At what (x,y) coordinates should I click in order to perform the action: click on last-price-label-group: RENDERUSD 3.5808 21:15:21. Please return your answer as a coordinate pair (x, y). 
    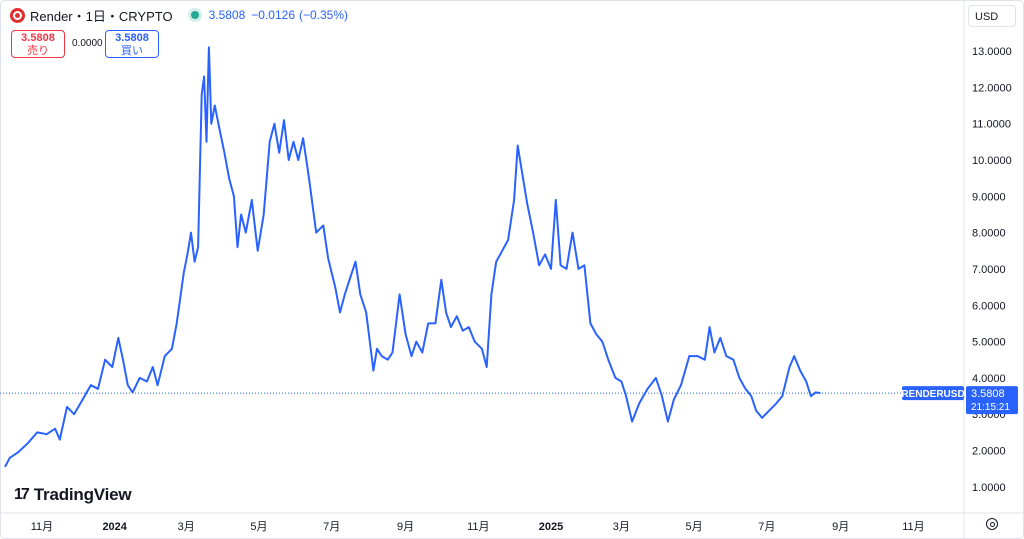
    Looking at the image, I should click on (959, 400).